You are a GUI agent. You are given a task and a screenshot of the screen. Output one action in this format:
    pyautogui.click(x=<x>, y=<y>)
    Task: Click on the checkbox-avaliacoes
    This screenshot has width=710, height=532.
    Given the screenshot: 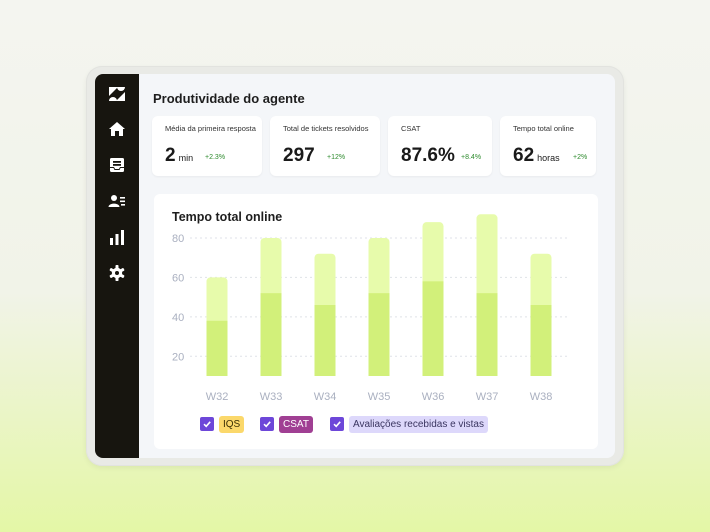 What is the action you would take?
    pyautogui.click(x=337, y=424)
    